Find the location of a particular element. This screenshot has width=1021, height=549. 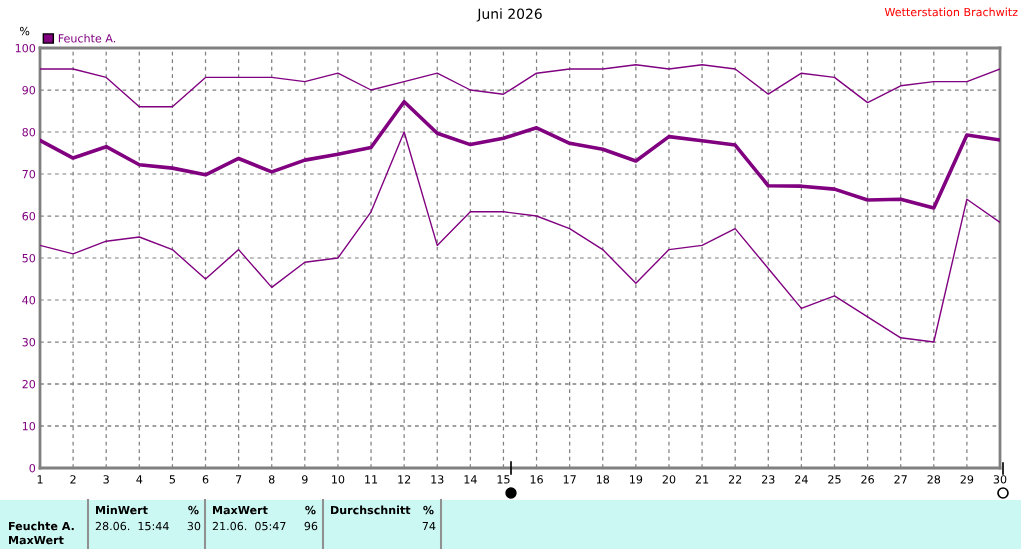

x-tick-label: 8 is located at coordinates (271, 479).